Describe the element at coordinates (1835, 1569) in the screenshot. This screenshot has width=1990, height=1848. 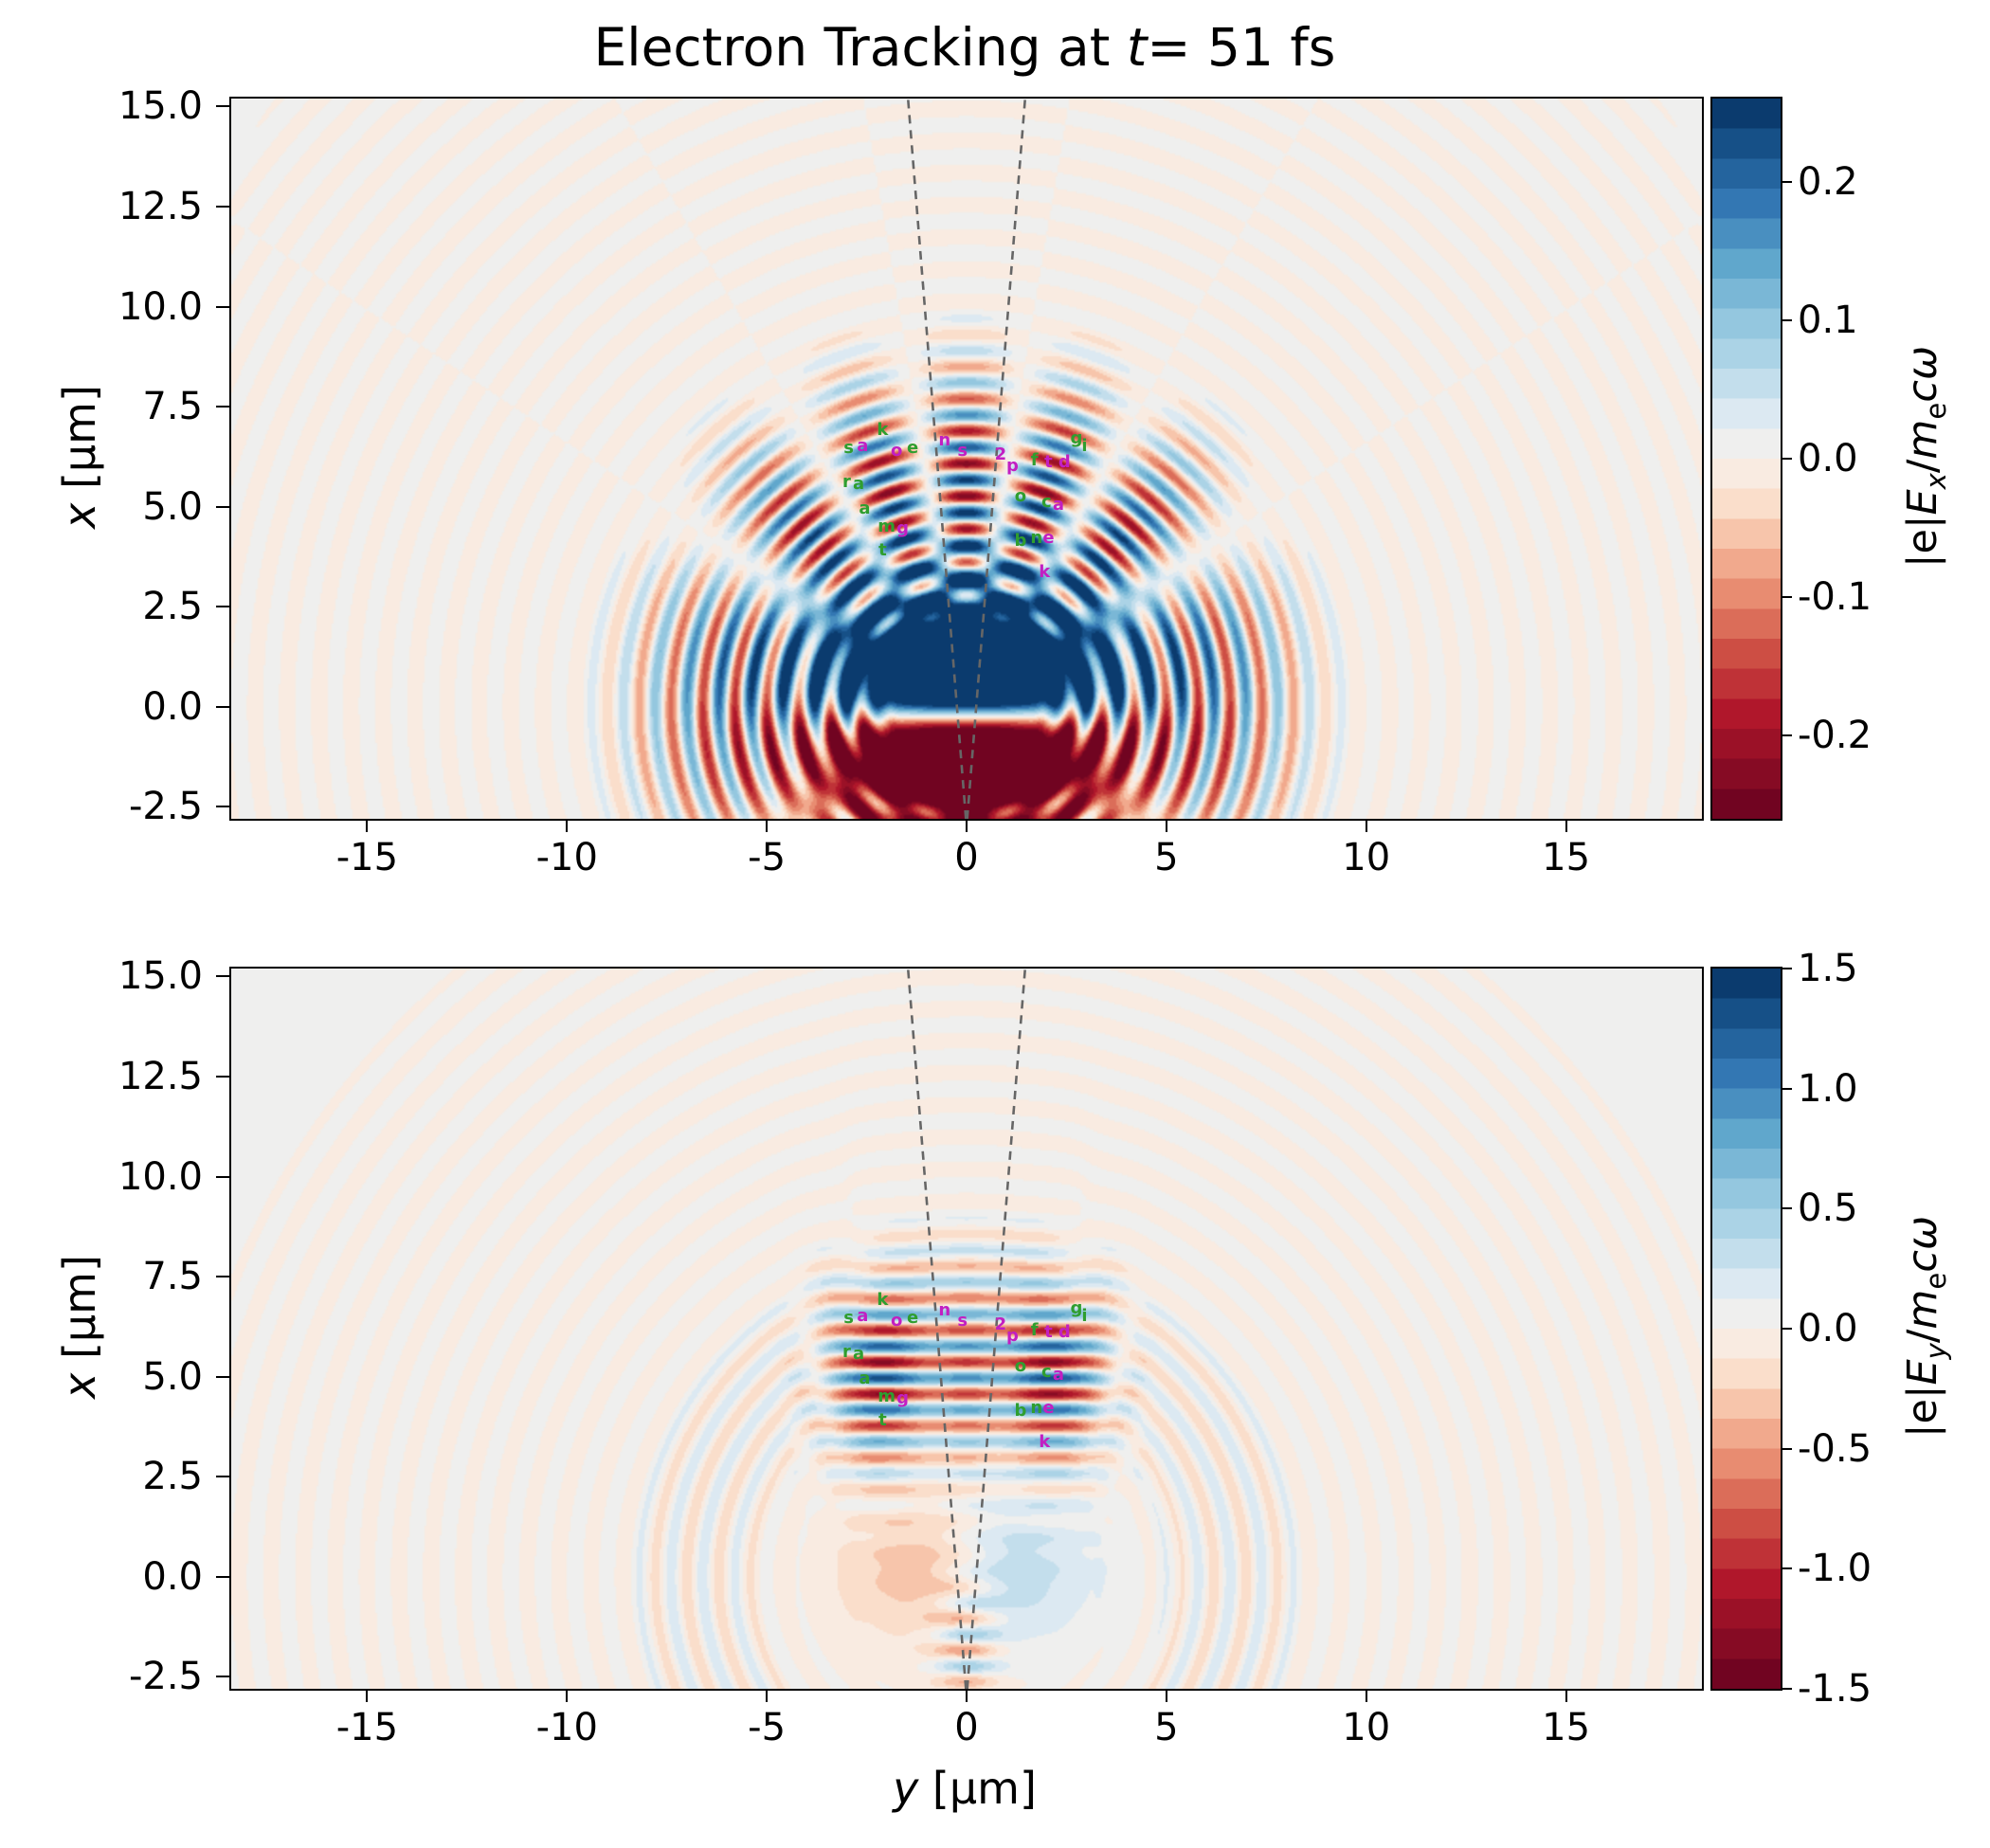
I see `colorbar-tick-label: -1.0` at that location.